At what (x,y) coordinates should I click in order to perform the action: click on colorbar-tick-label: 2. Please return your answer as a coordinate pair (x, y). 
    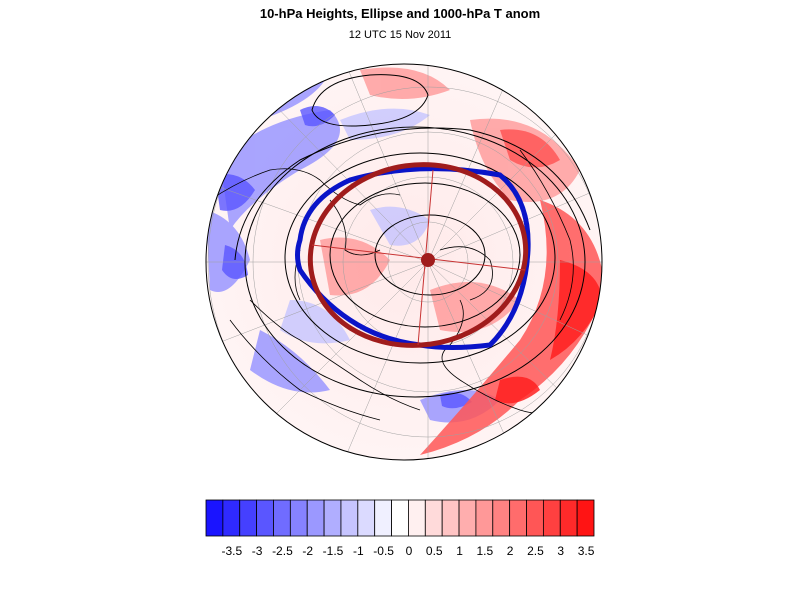
    Looking at the image, I should click on (510, 551).